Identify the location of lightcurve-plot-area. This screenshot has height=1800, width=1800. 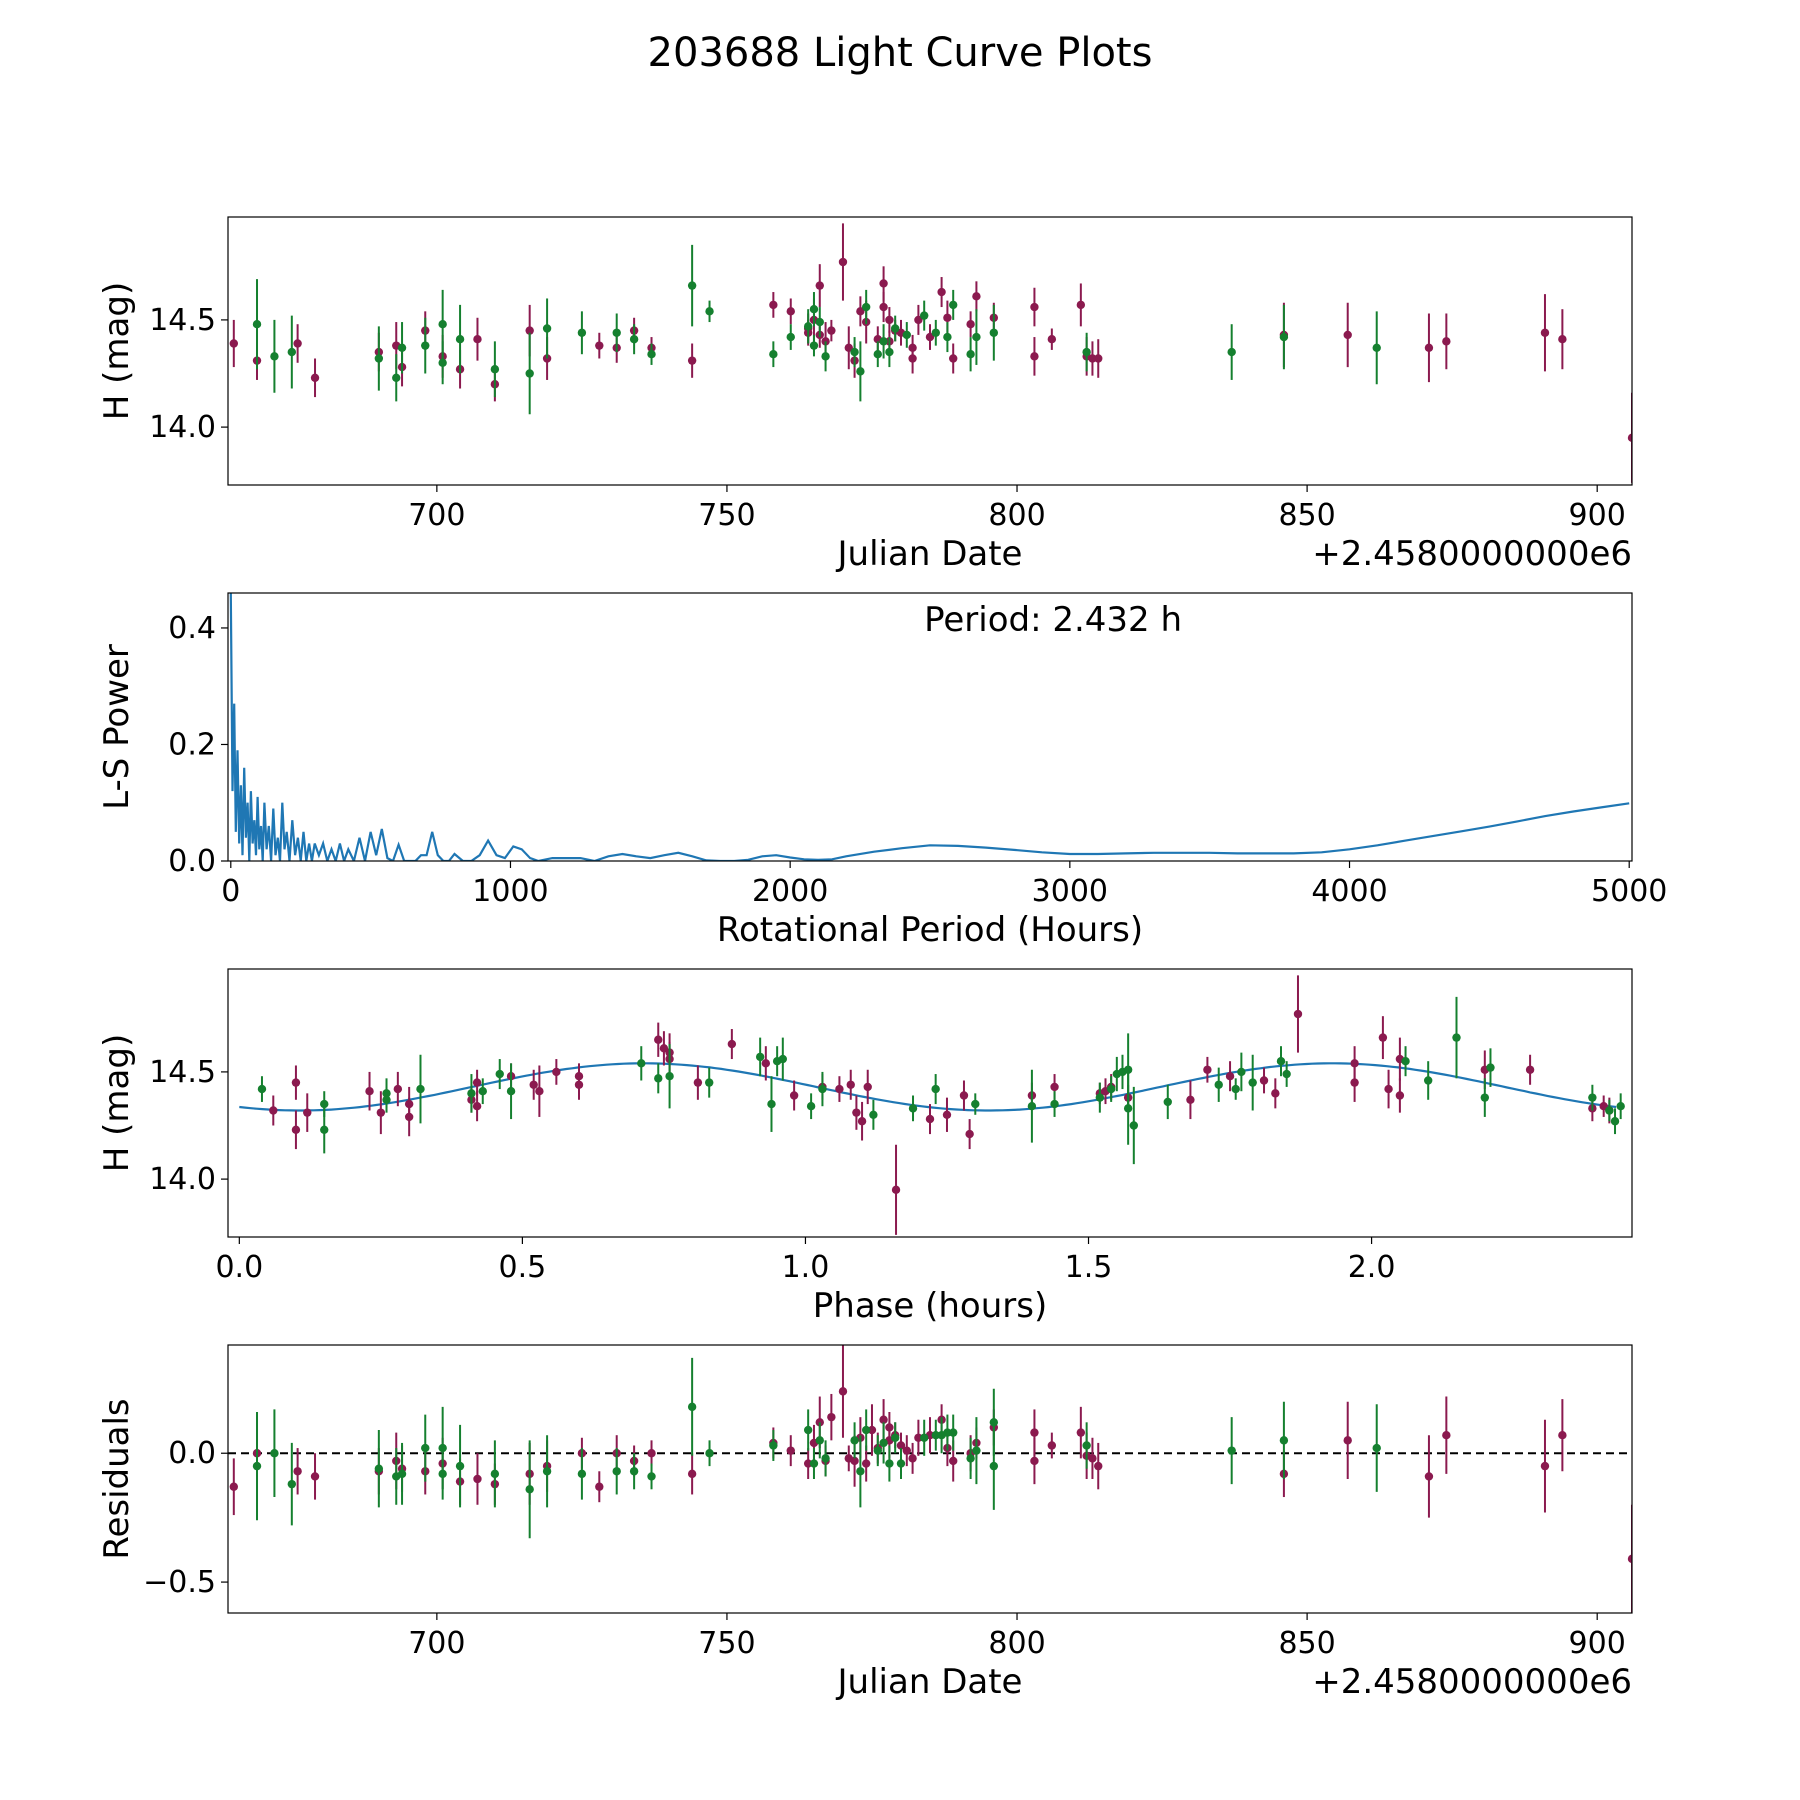
(930, 353).